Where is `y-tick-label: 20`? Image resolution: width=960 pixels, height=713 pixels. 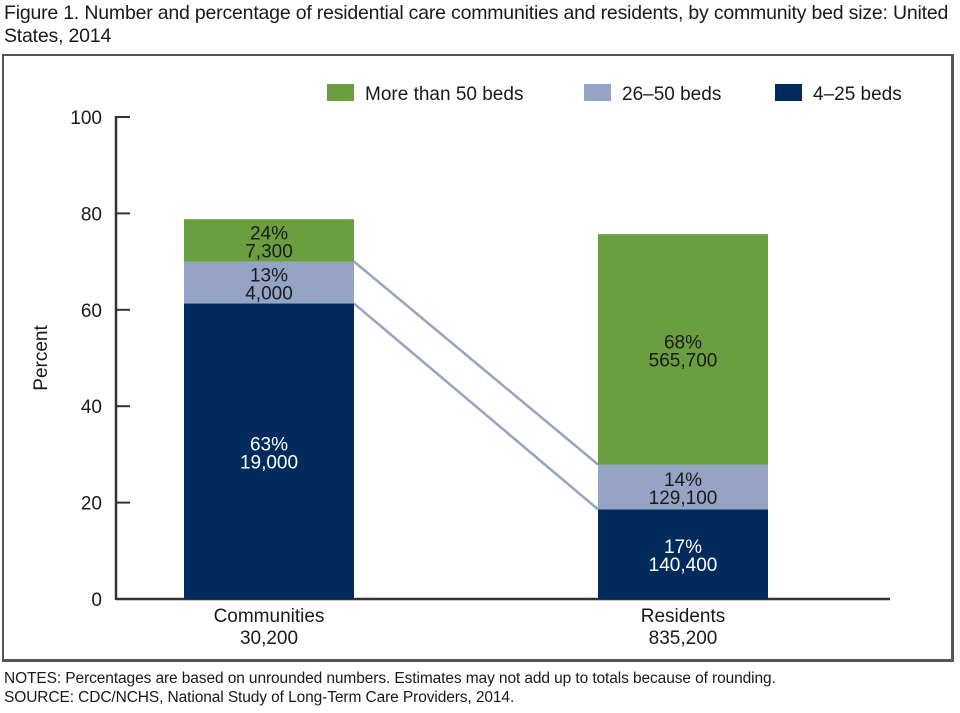
y-tick-label: 20 is located at coordinates (91, 504).